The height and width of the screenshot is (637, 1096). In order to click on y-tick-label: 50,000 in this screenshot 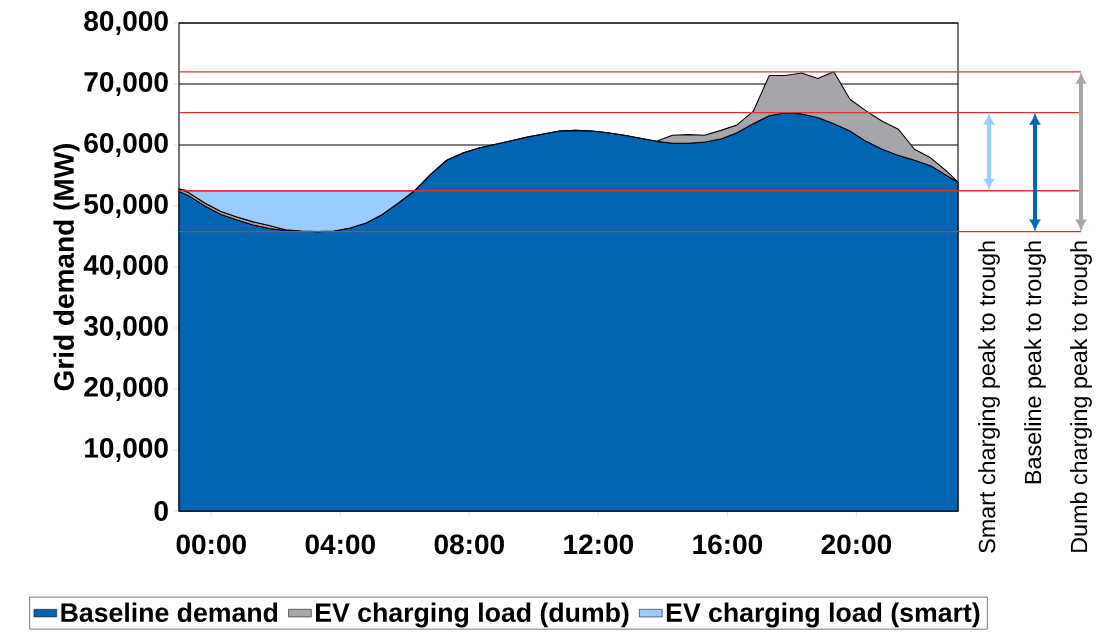, I will do `click(126, 206)`.